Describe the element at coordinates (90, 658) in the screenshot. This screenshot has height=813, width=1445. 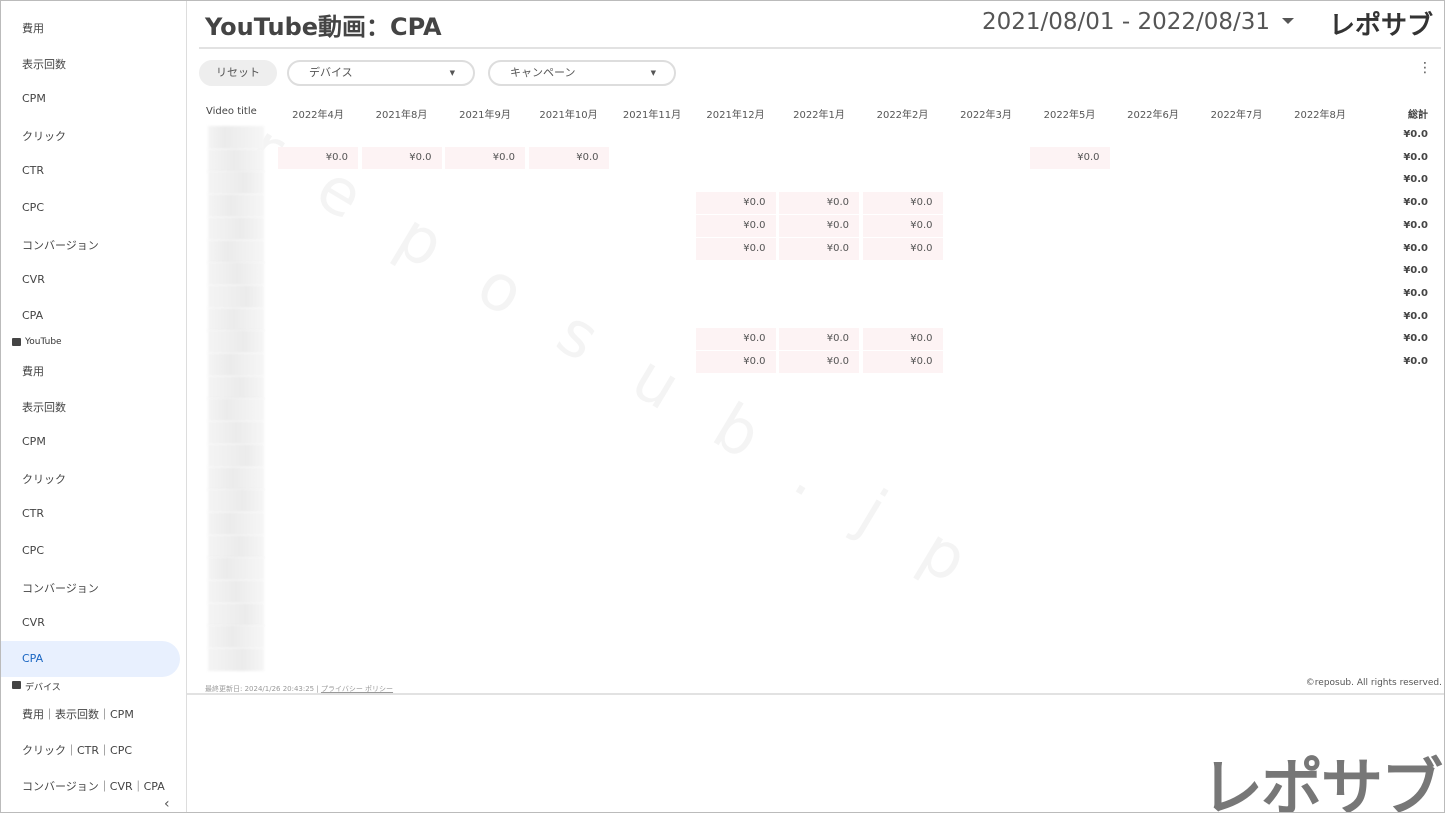
I see `active-item-bg` at that location.